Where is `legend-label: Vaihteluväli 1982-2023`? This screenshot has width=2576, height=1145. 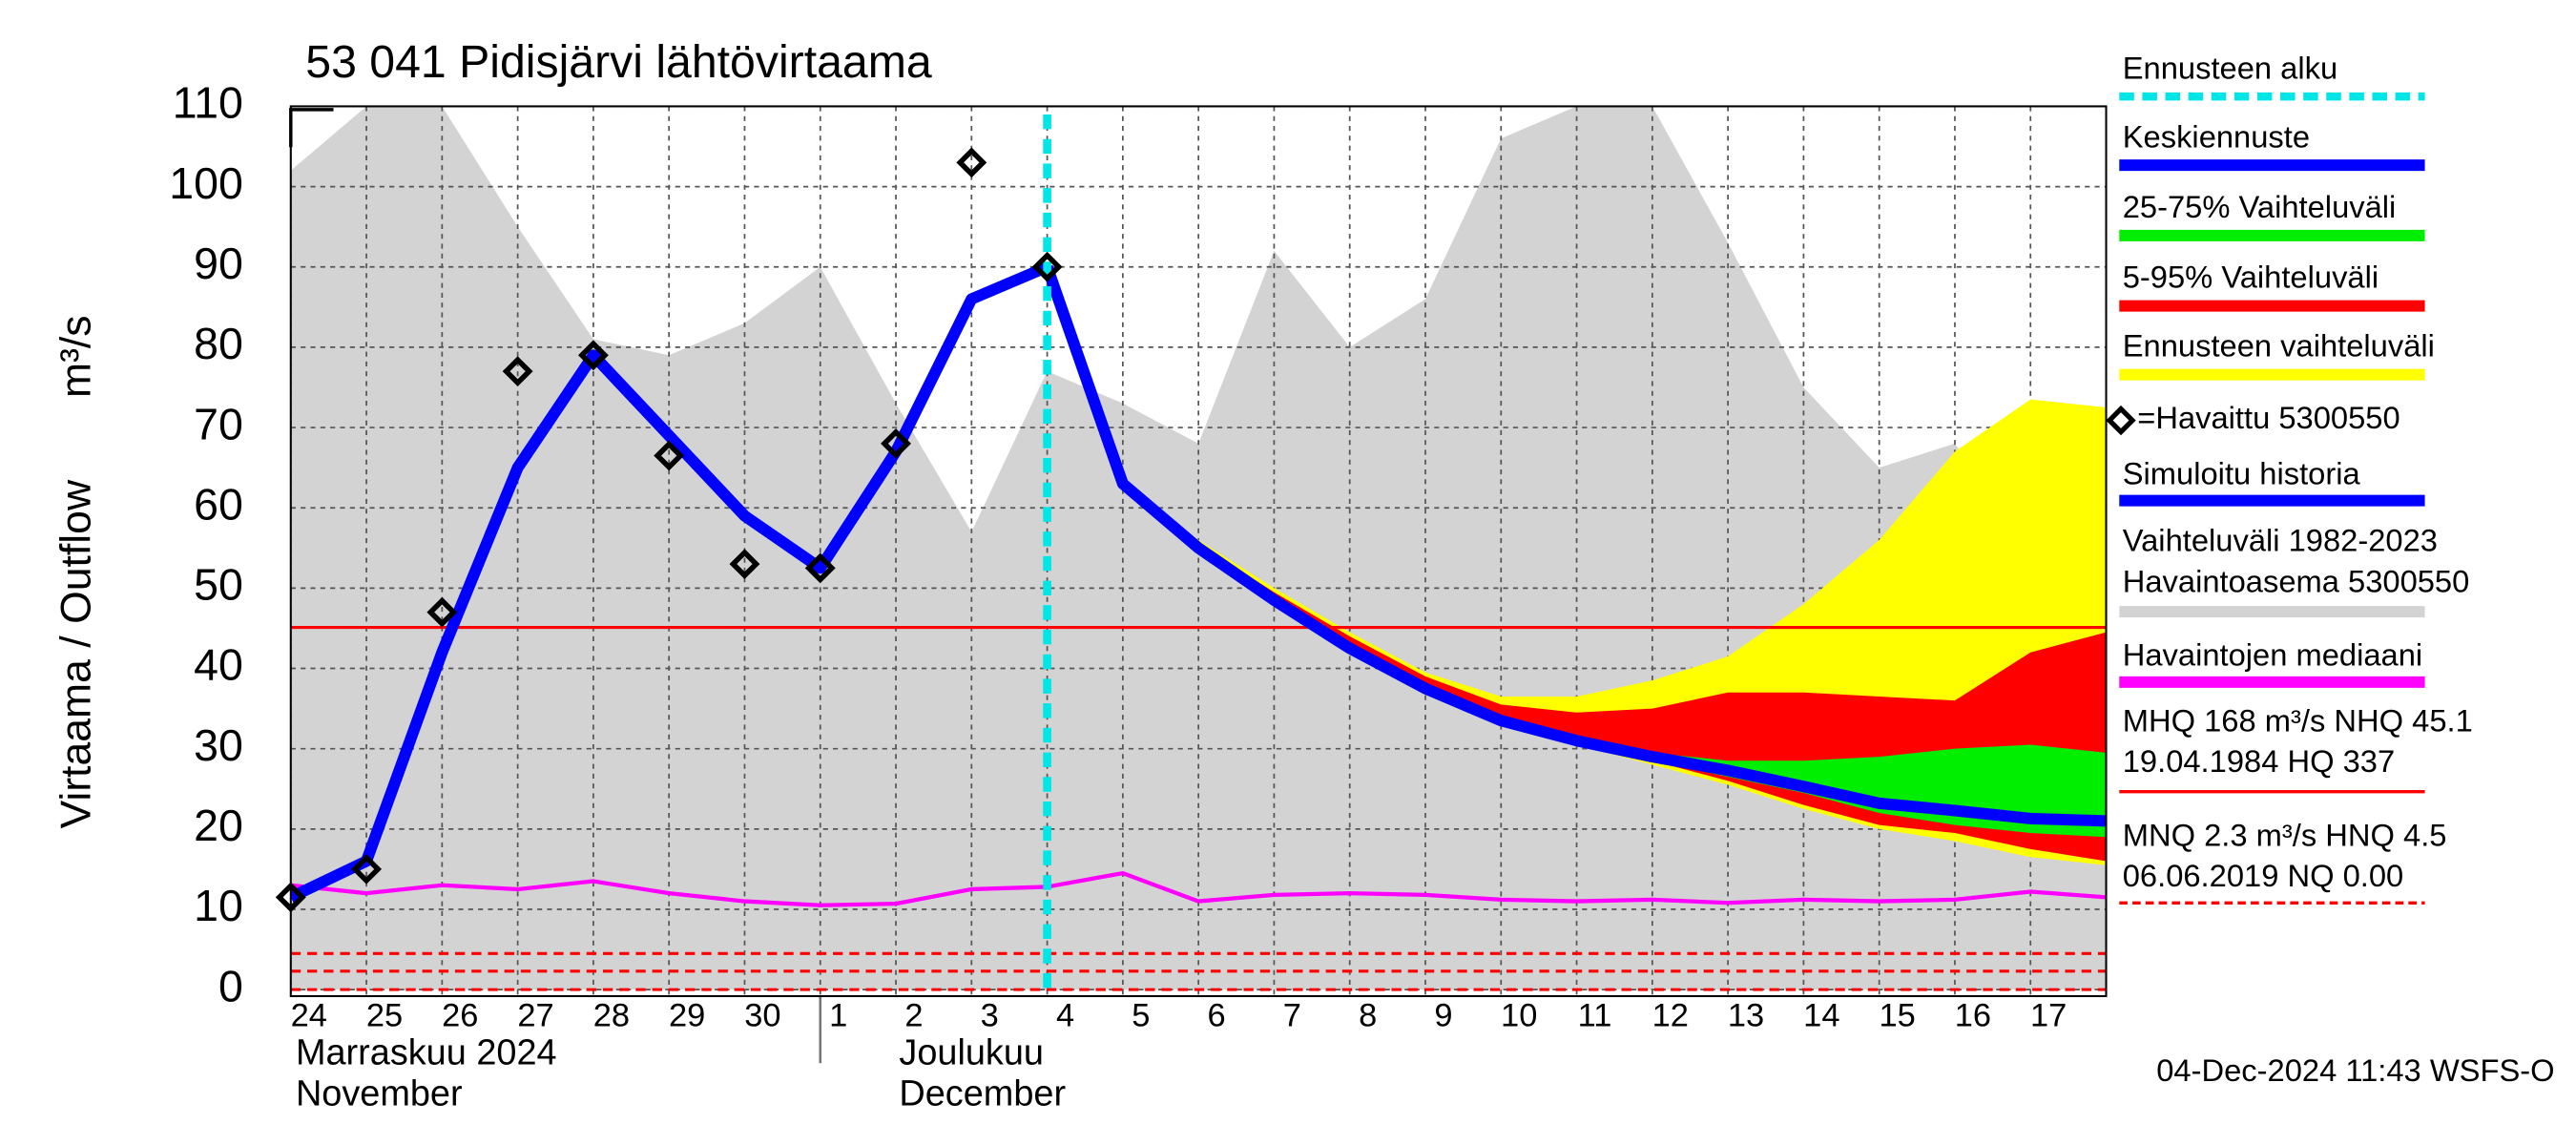 legend-label: Vaihteluväli 1982-2023 is located at coordinates (2280, 540).